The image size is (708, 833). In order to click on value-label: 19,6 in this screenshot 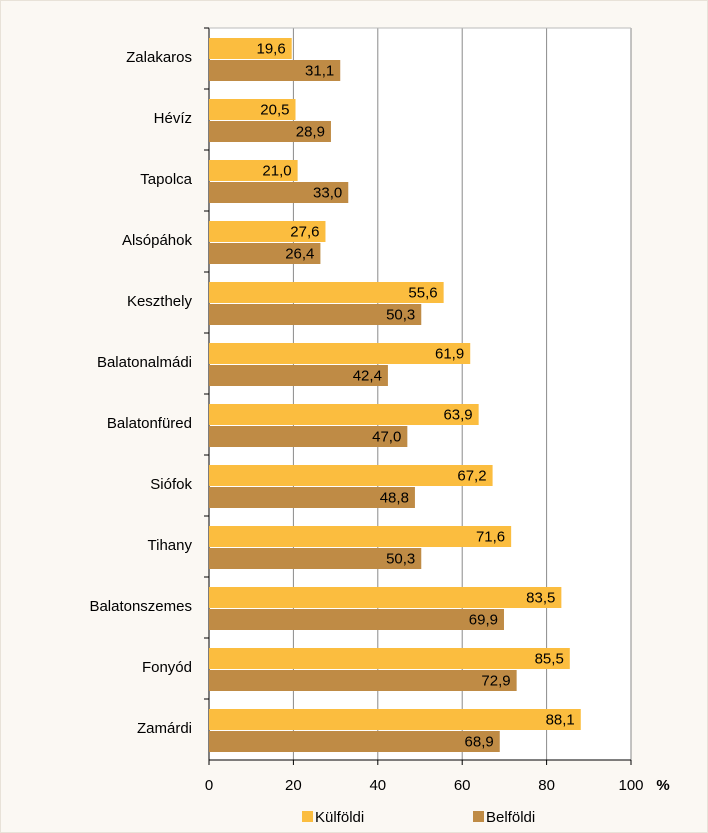, I will do `click(271, 48)`.